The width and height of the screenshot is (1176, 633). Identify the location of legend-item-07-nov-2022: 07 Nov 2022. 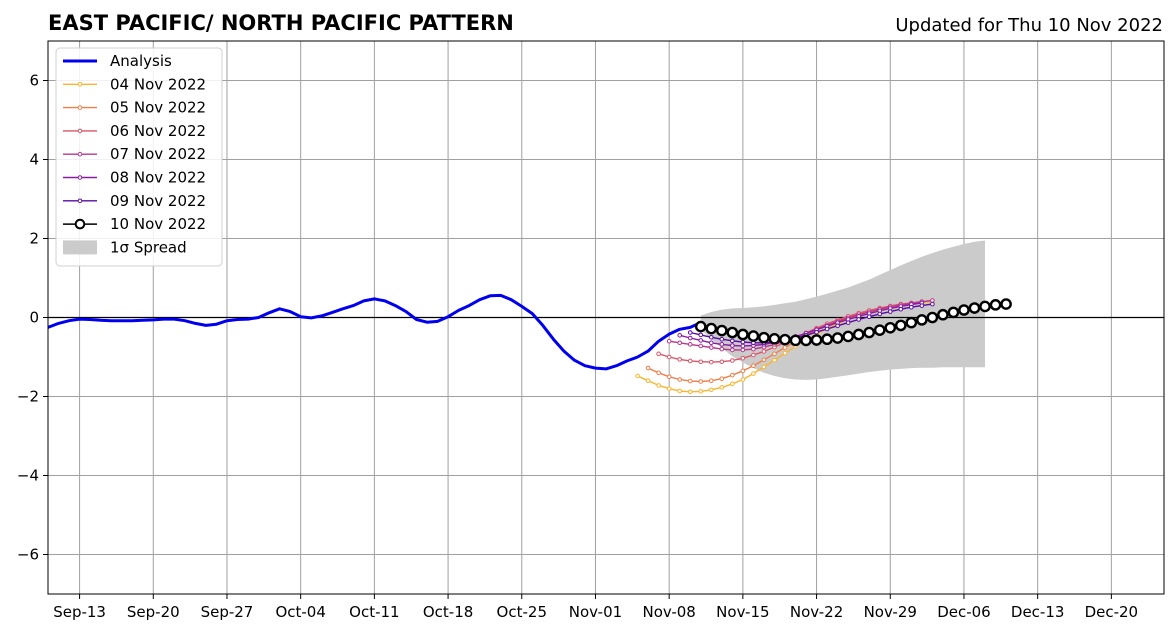
(134, 154).